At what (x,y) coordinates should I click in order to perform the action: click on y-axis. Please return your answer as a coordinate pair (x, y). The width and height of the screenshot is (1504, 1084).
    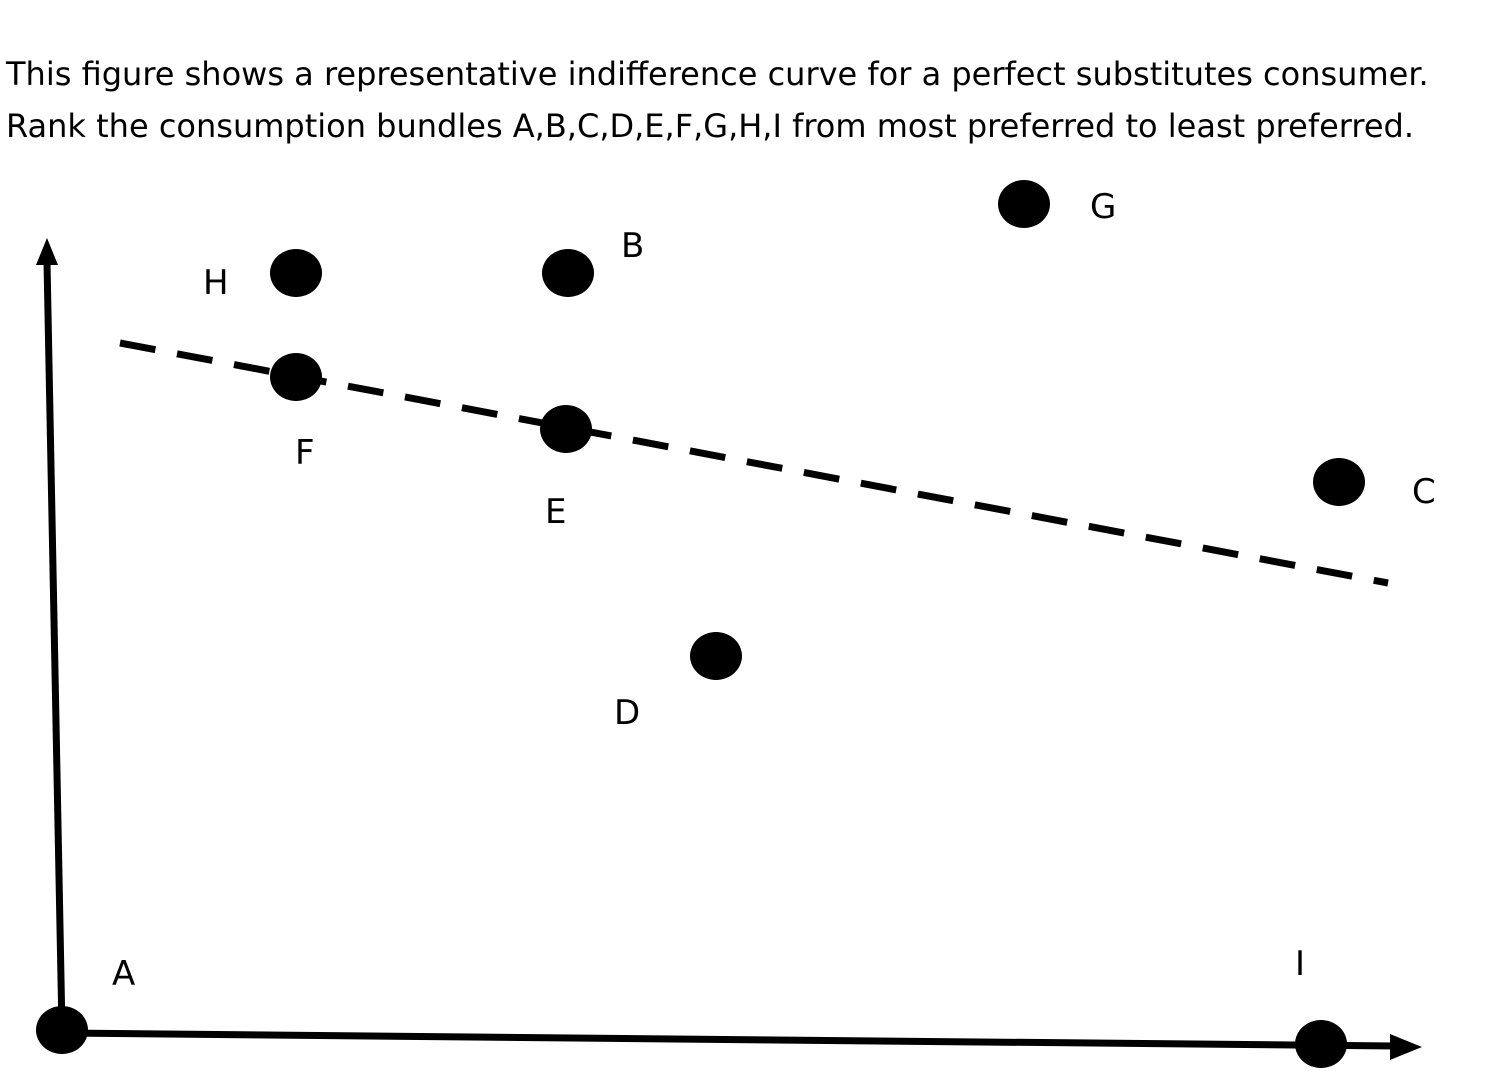
    Looking at the image, I should click on (54, 646).